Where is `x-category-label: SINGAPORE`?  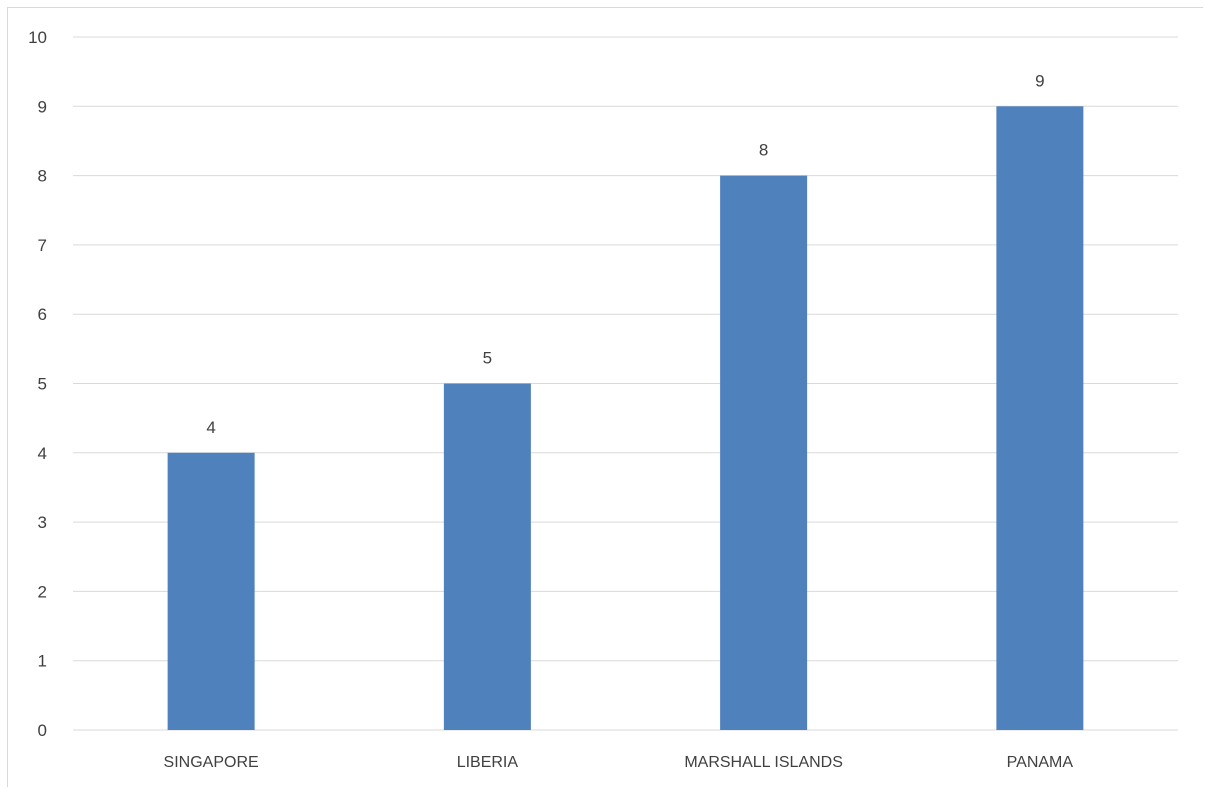
x-category-label: SINGAPORE is located at coordinates (211, 762).